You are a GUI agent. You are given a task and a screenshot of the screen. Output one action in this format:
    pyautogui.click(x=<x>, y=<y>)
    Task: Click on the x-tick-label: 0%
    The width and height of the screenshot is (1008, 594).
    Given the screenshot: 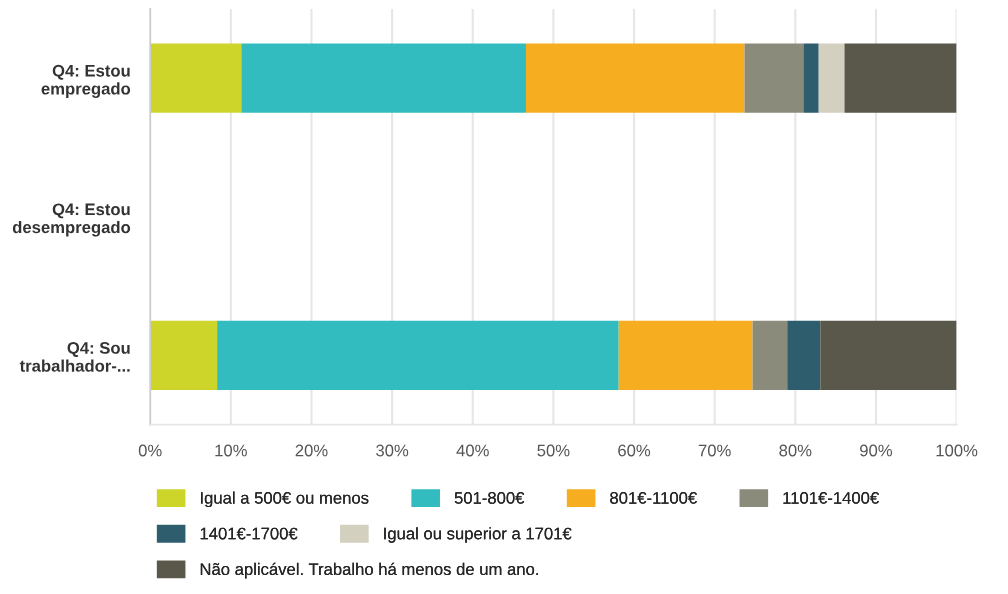 What is the action you would take?
    pyautogui.click(x=150, y=450)
    